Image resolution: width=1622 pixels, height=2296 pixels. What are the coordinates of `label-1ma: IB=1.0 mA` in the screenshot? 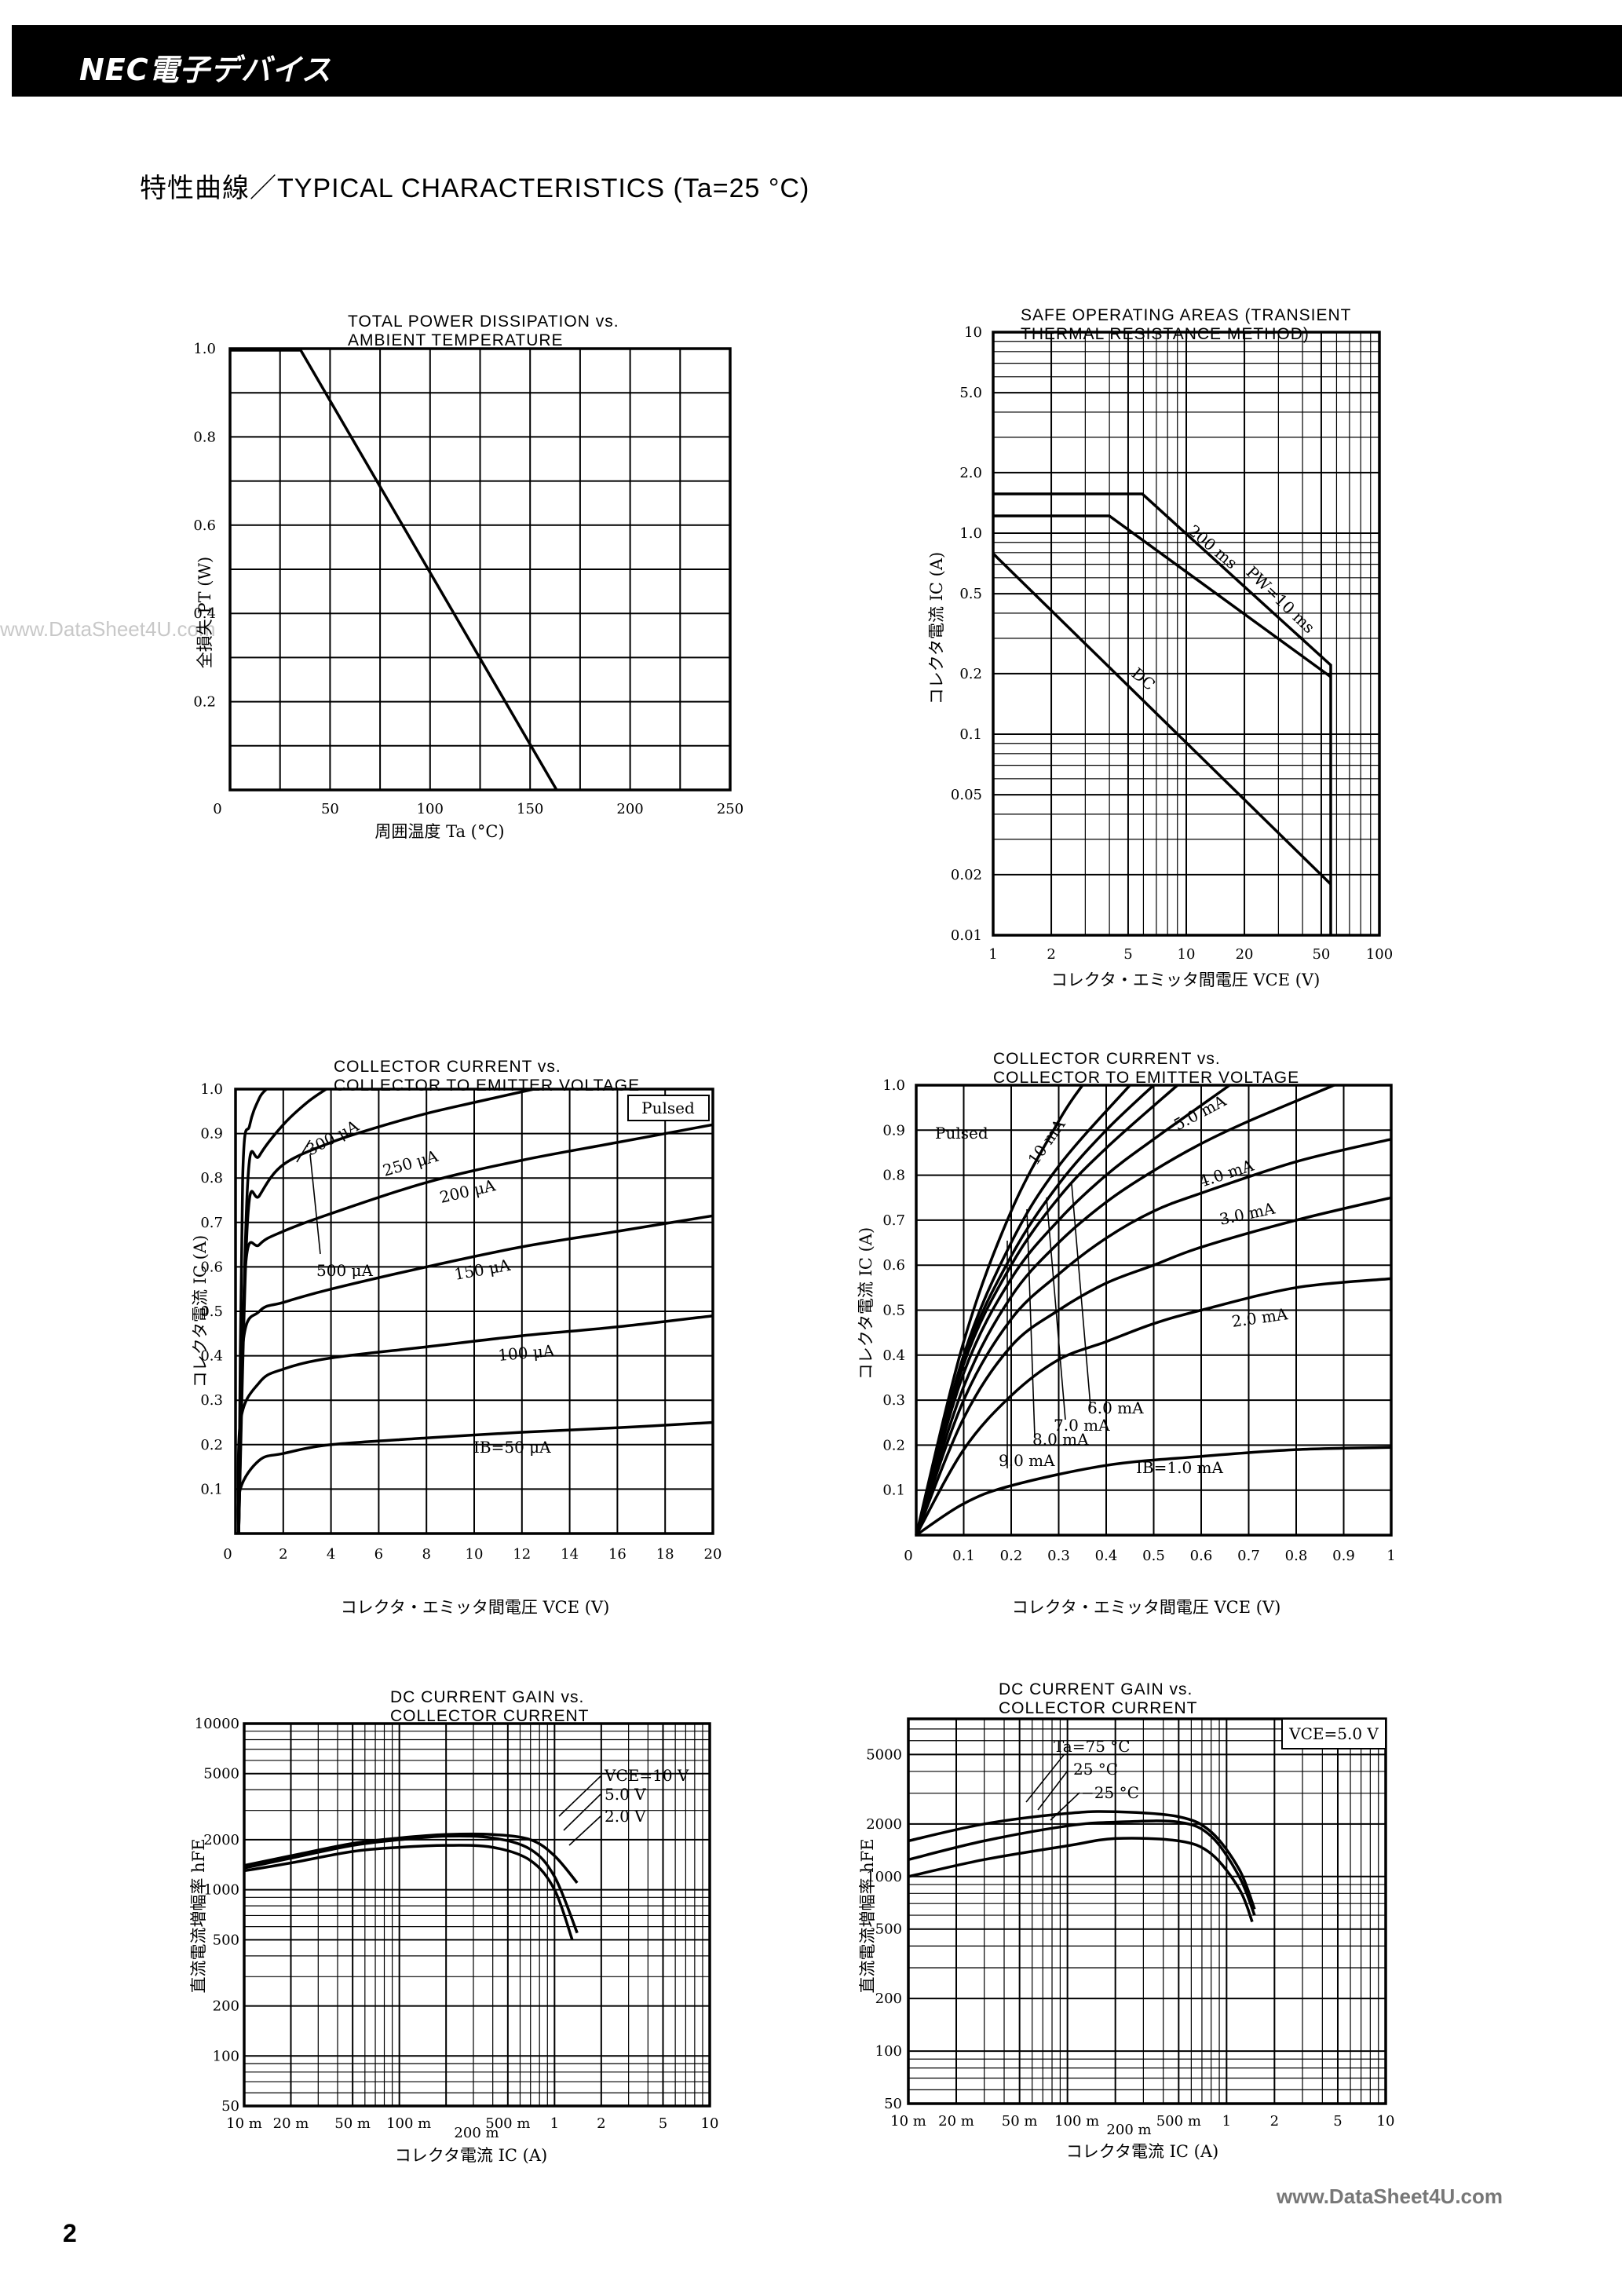 It's located at (1179, 1467).